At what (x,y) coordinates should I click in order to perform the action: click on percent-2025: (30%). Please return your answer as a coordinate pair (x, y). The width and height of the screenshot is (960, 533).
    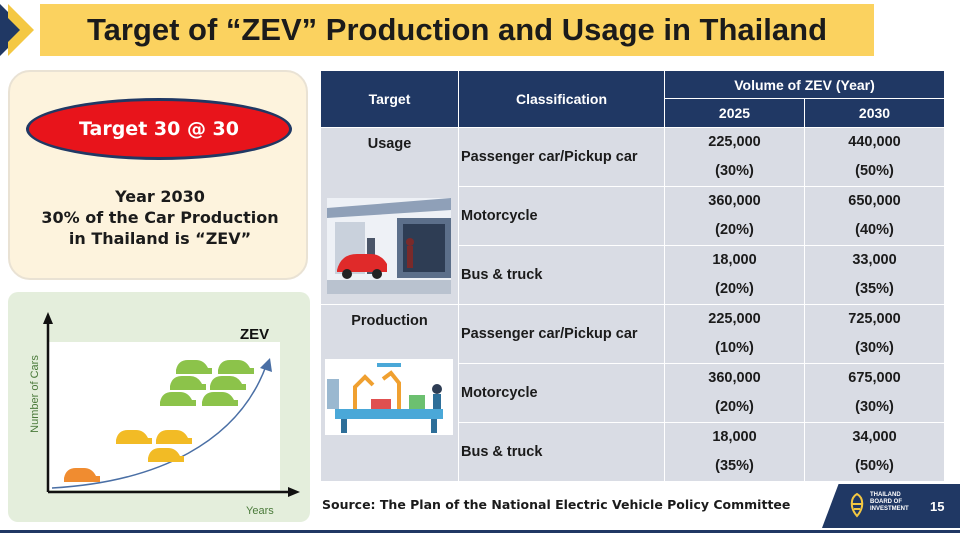
    Looking at the image, I should click on (734, 171).